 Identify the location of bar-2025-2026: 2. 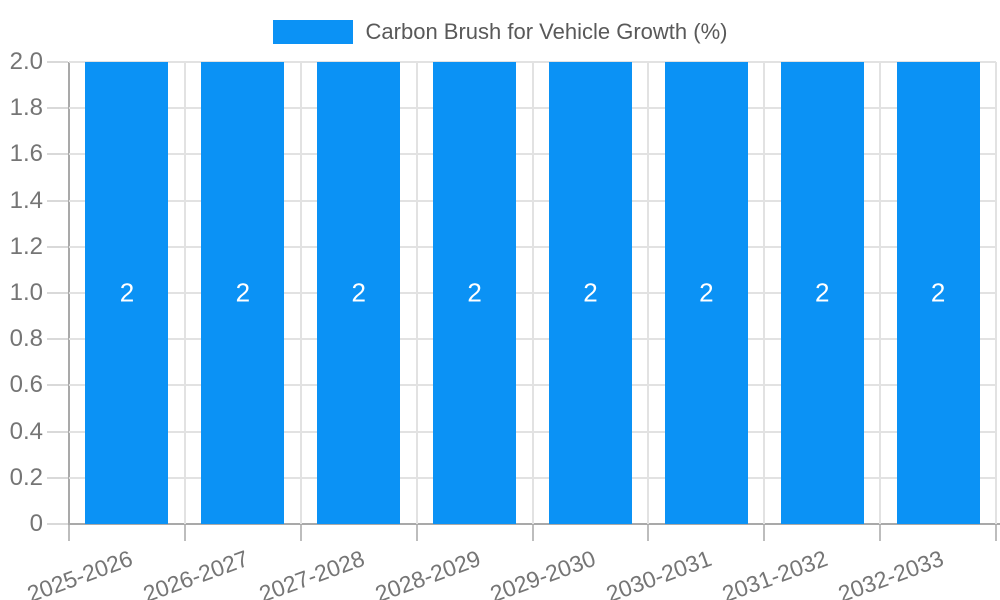
(127, 293).